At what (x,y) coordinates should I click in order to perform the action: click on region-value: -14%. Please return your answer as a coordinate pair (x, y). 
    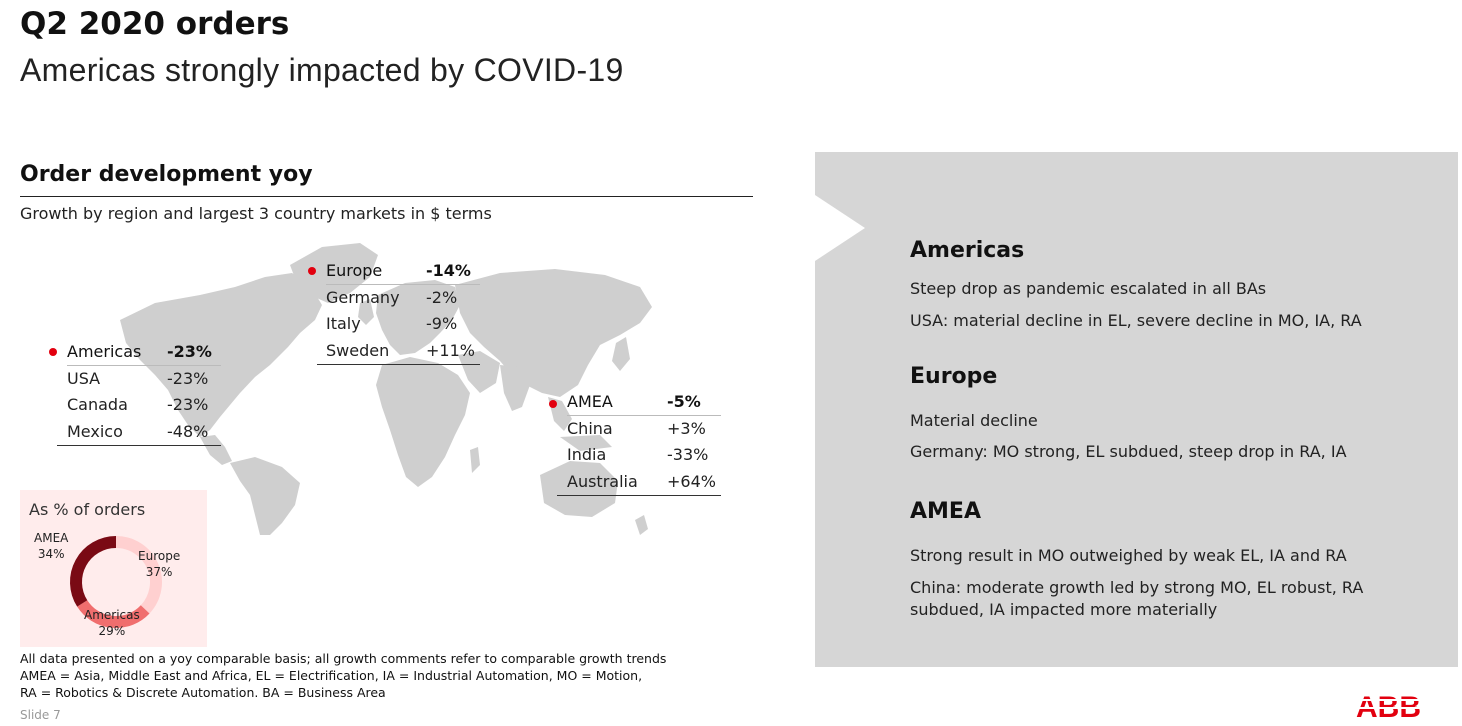
    Looking at the image, I should click on (448, 270).